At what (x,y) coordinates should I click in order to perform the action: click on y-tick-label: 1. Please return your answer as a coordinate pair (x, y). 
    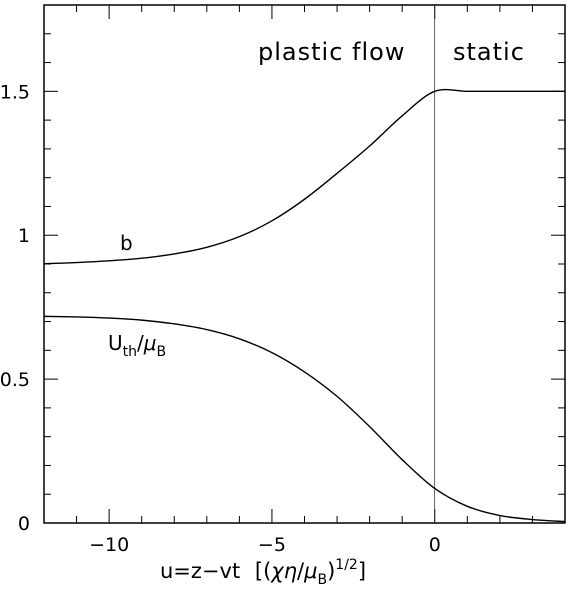
    Looking at the image, I should click on (24, 236).